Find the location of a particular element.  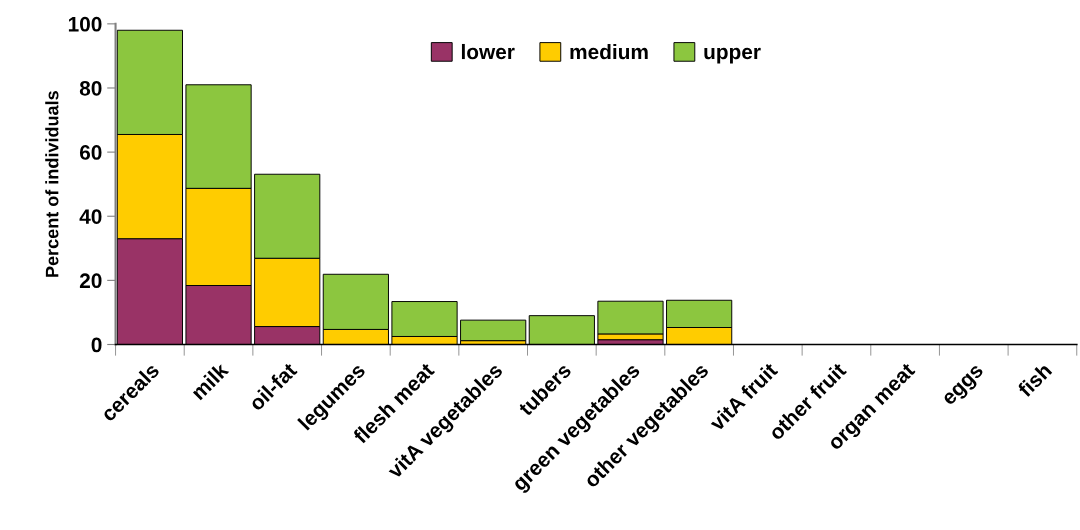

legend-label: upper is located at coordinates (732, 55).